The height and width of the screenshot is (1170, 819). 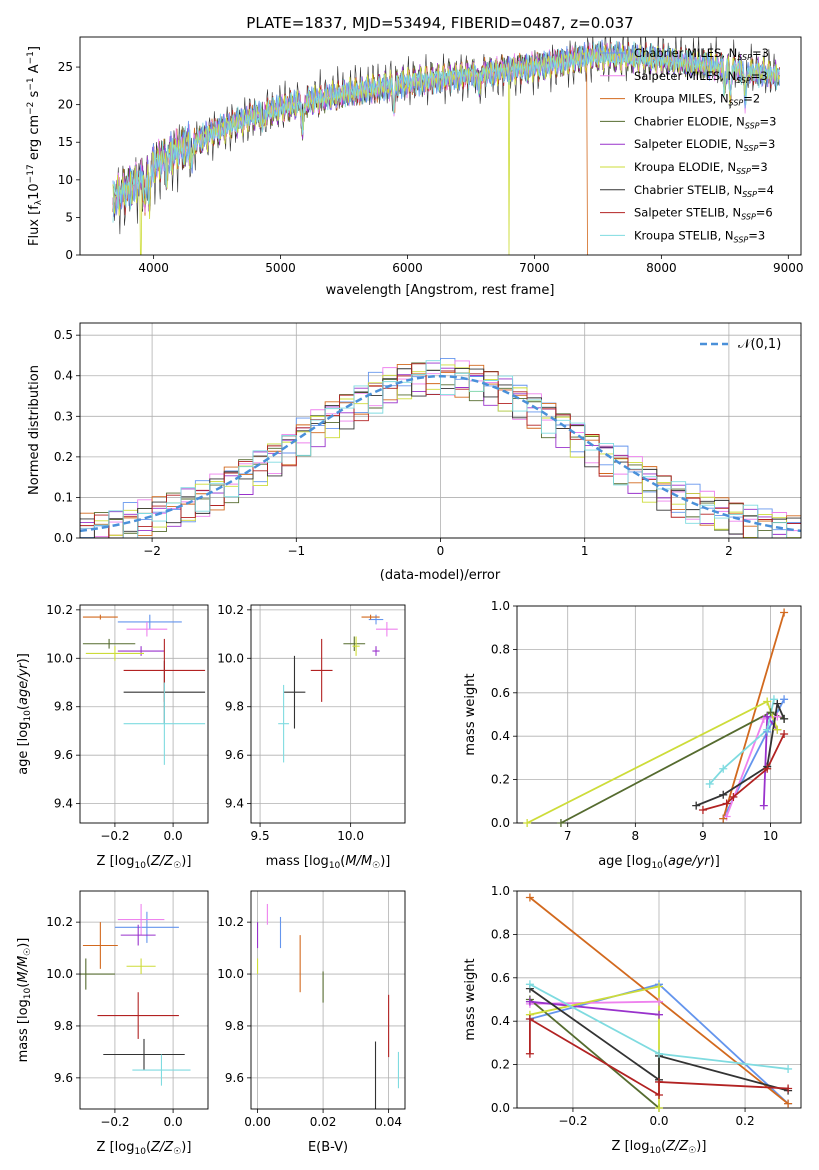 I want to click on x-tick-label: 4000, so click(x=153, y=268).